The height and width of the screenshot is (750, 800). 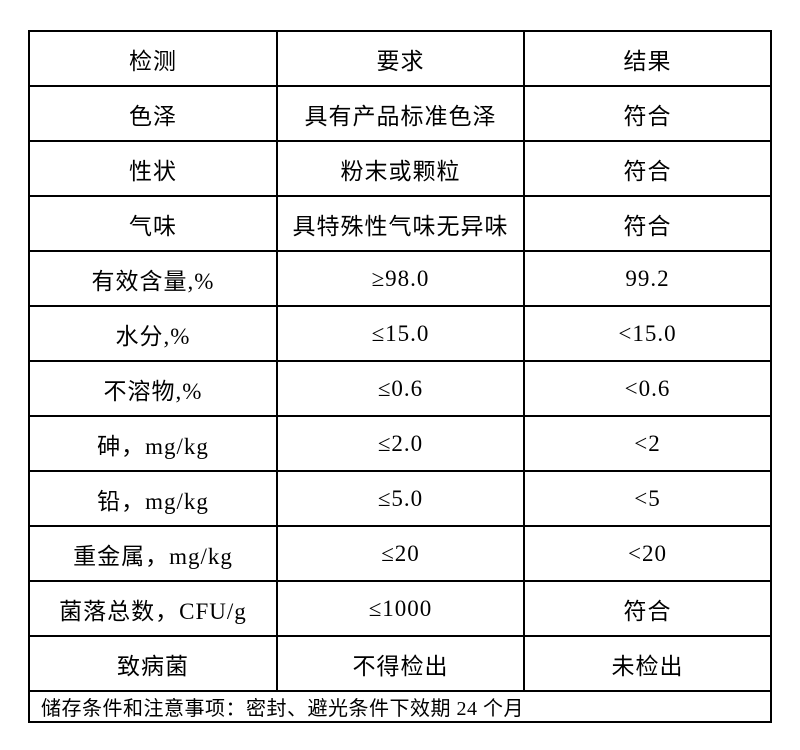 I want to click on table-row: 重金属，mg/kg ≤20 <20, so click(x=400, y=553).